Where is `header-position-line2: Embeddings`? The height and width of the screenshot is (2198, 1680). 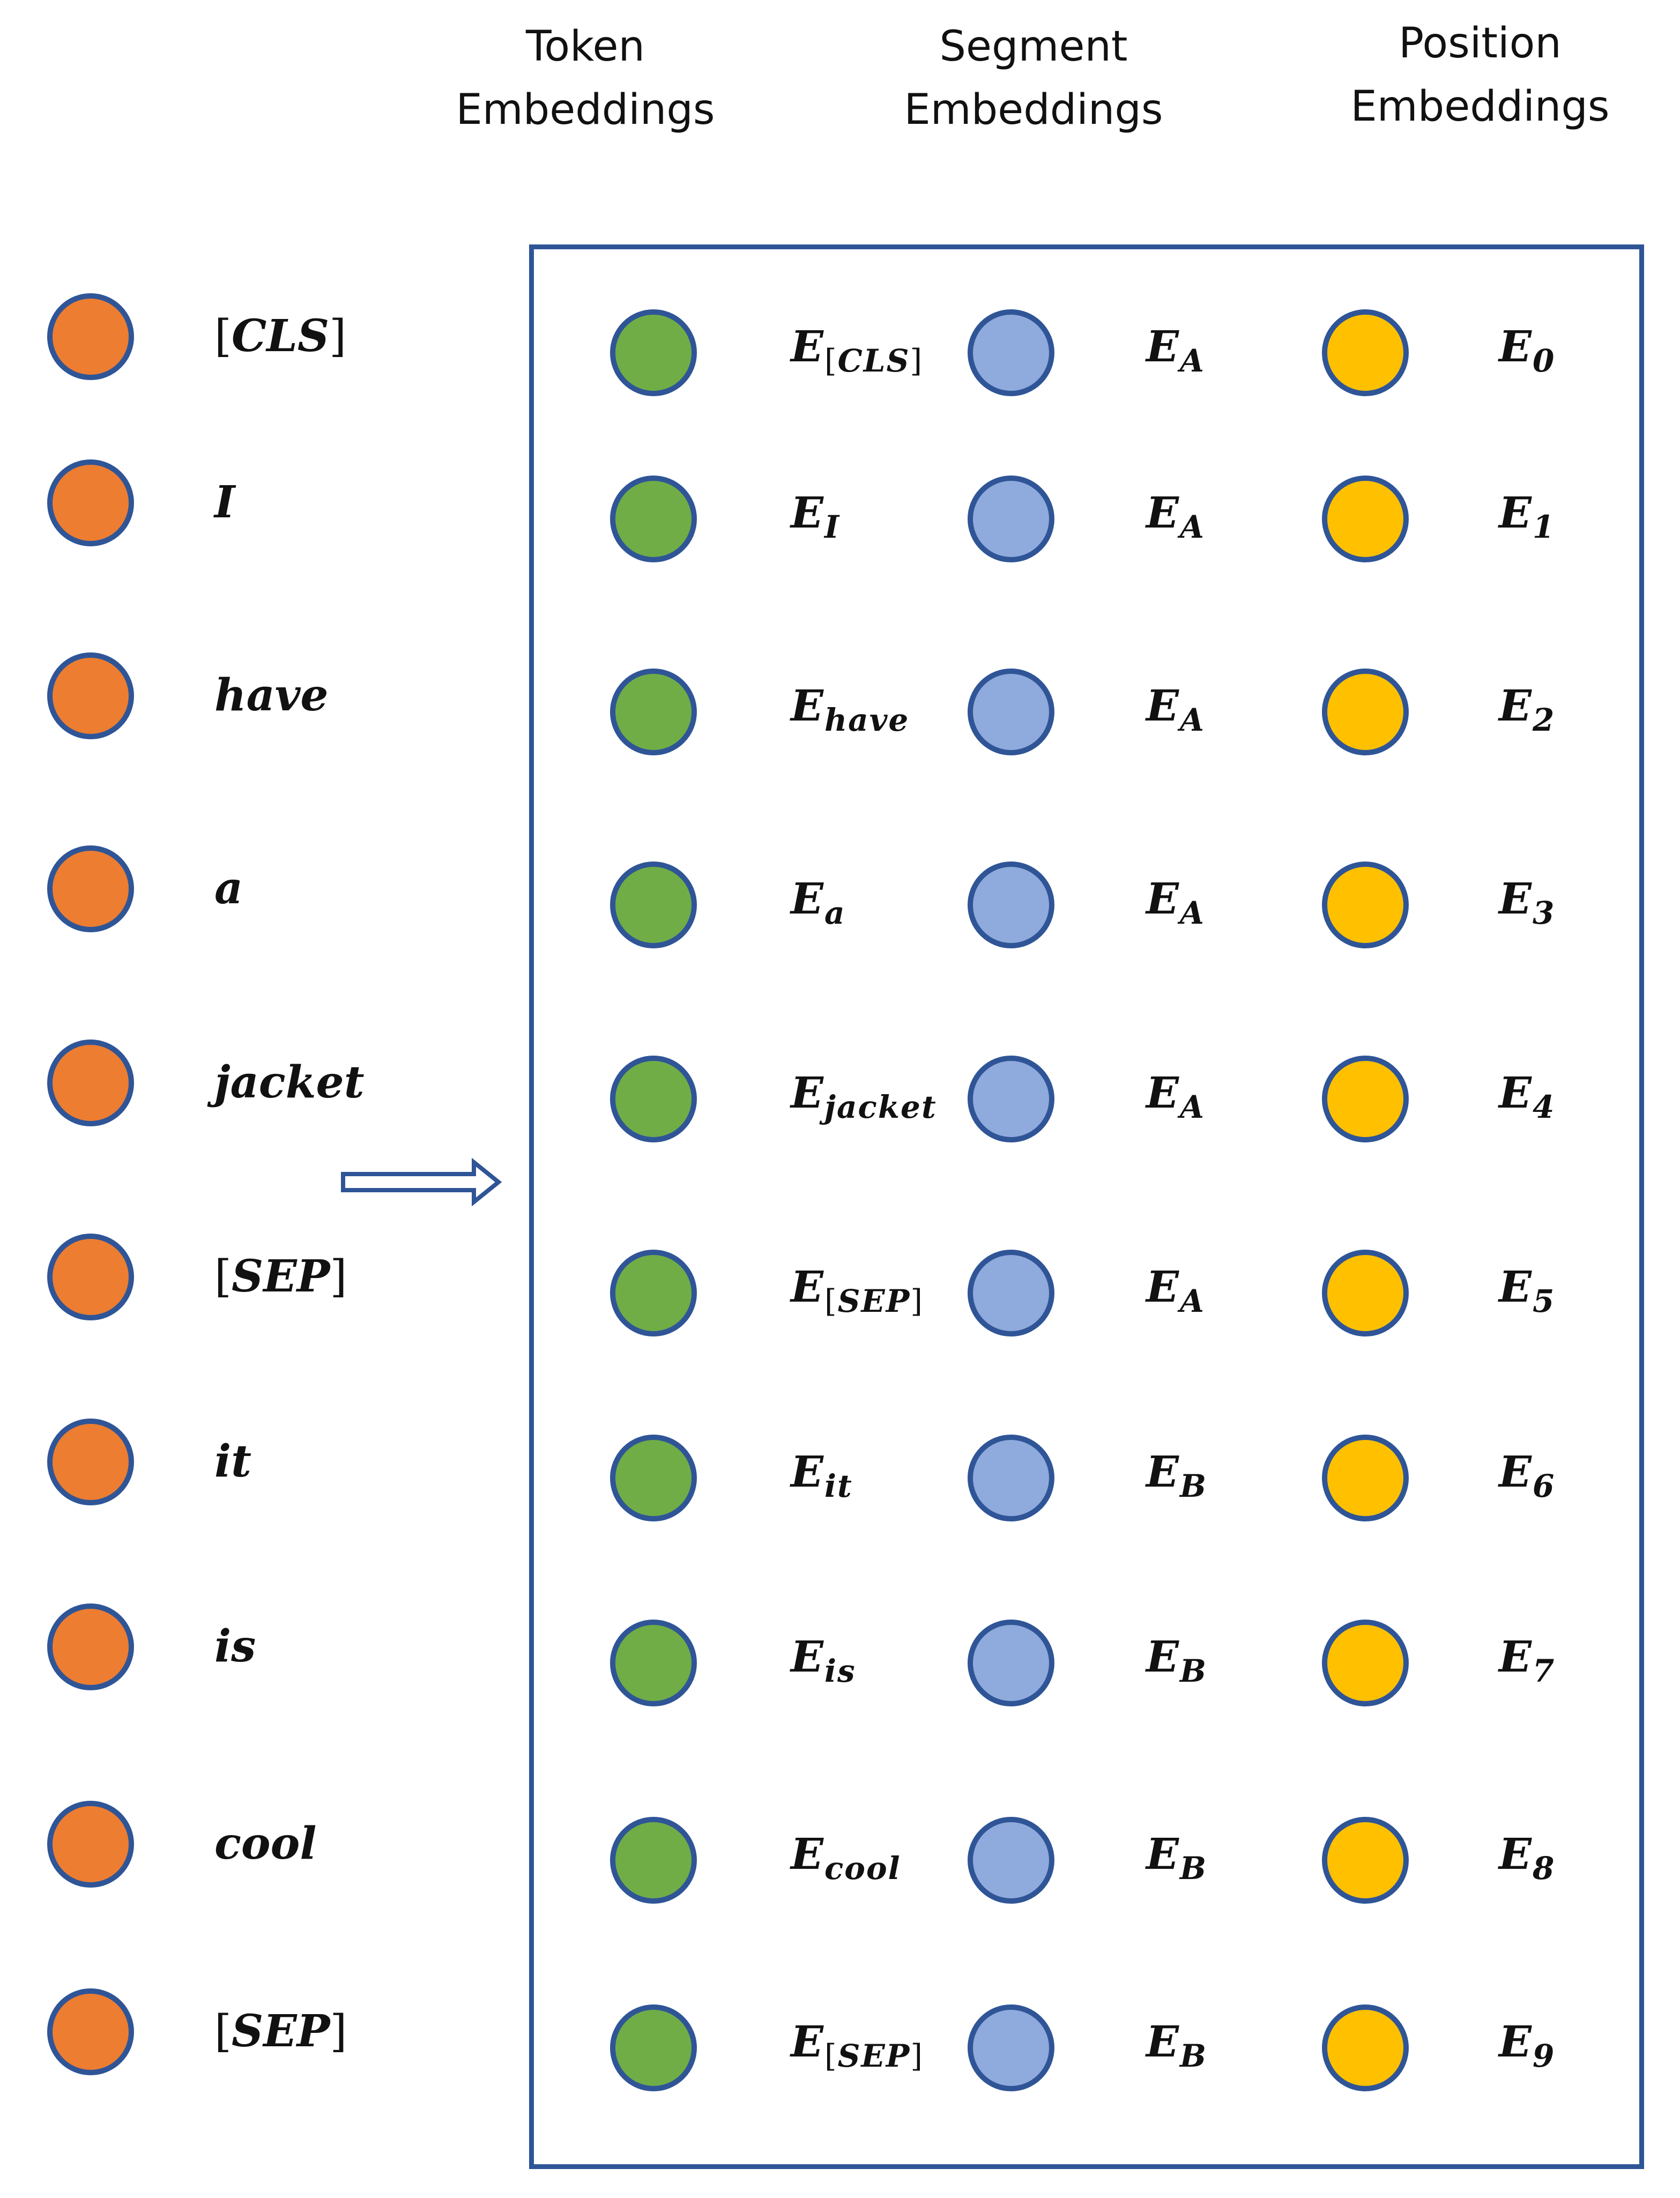 header-position-line2: Embeddings is located at coordinates (1480, 107).